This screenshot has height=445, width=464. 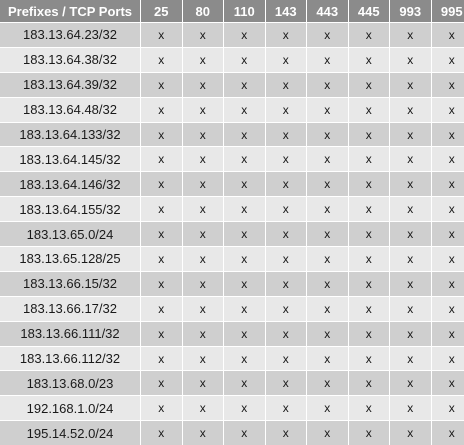 What do you see at coordinates (70, 309) in the screenshot?
I see `prefix-cell: 183.13.66.17/32` at bounding box center [70, 309].